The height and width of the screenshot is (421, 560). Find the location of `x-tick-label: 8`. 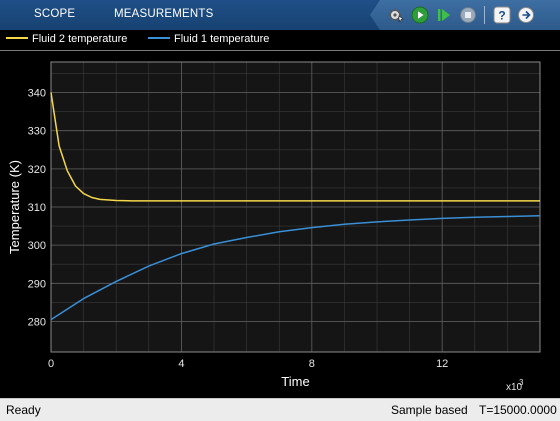

x-tick-label: 8 is located at coordinates (312, 364).